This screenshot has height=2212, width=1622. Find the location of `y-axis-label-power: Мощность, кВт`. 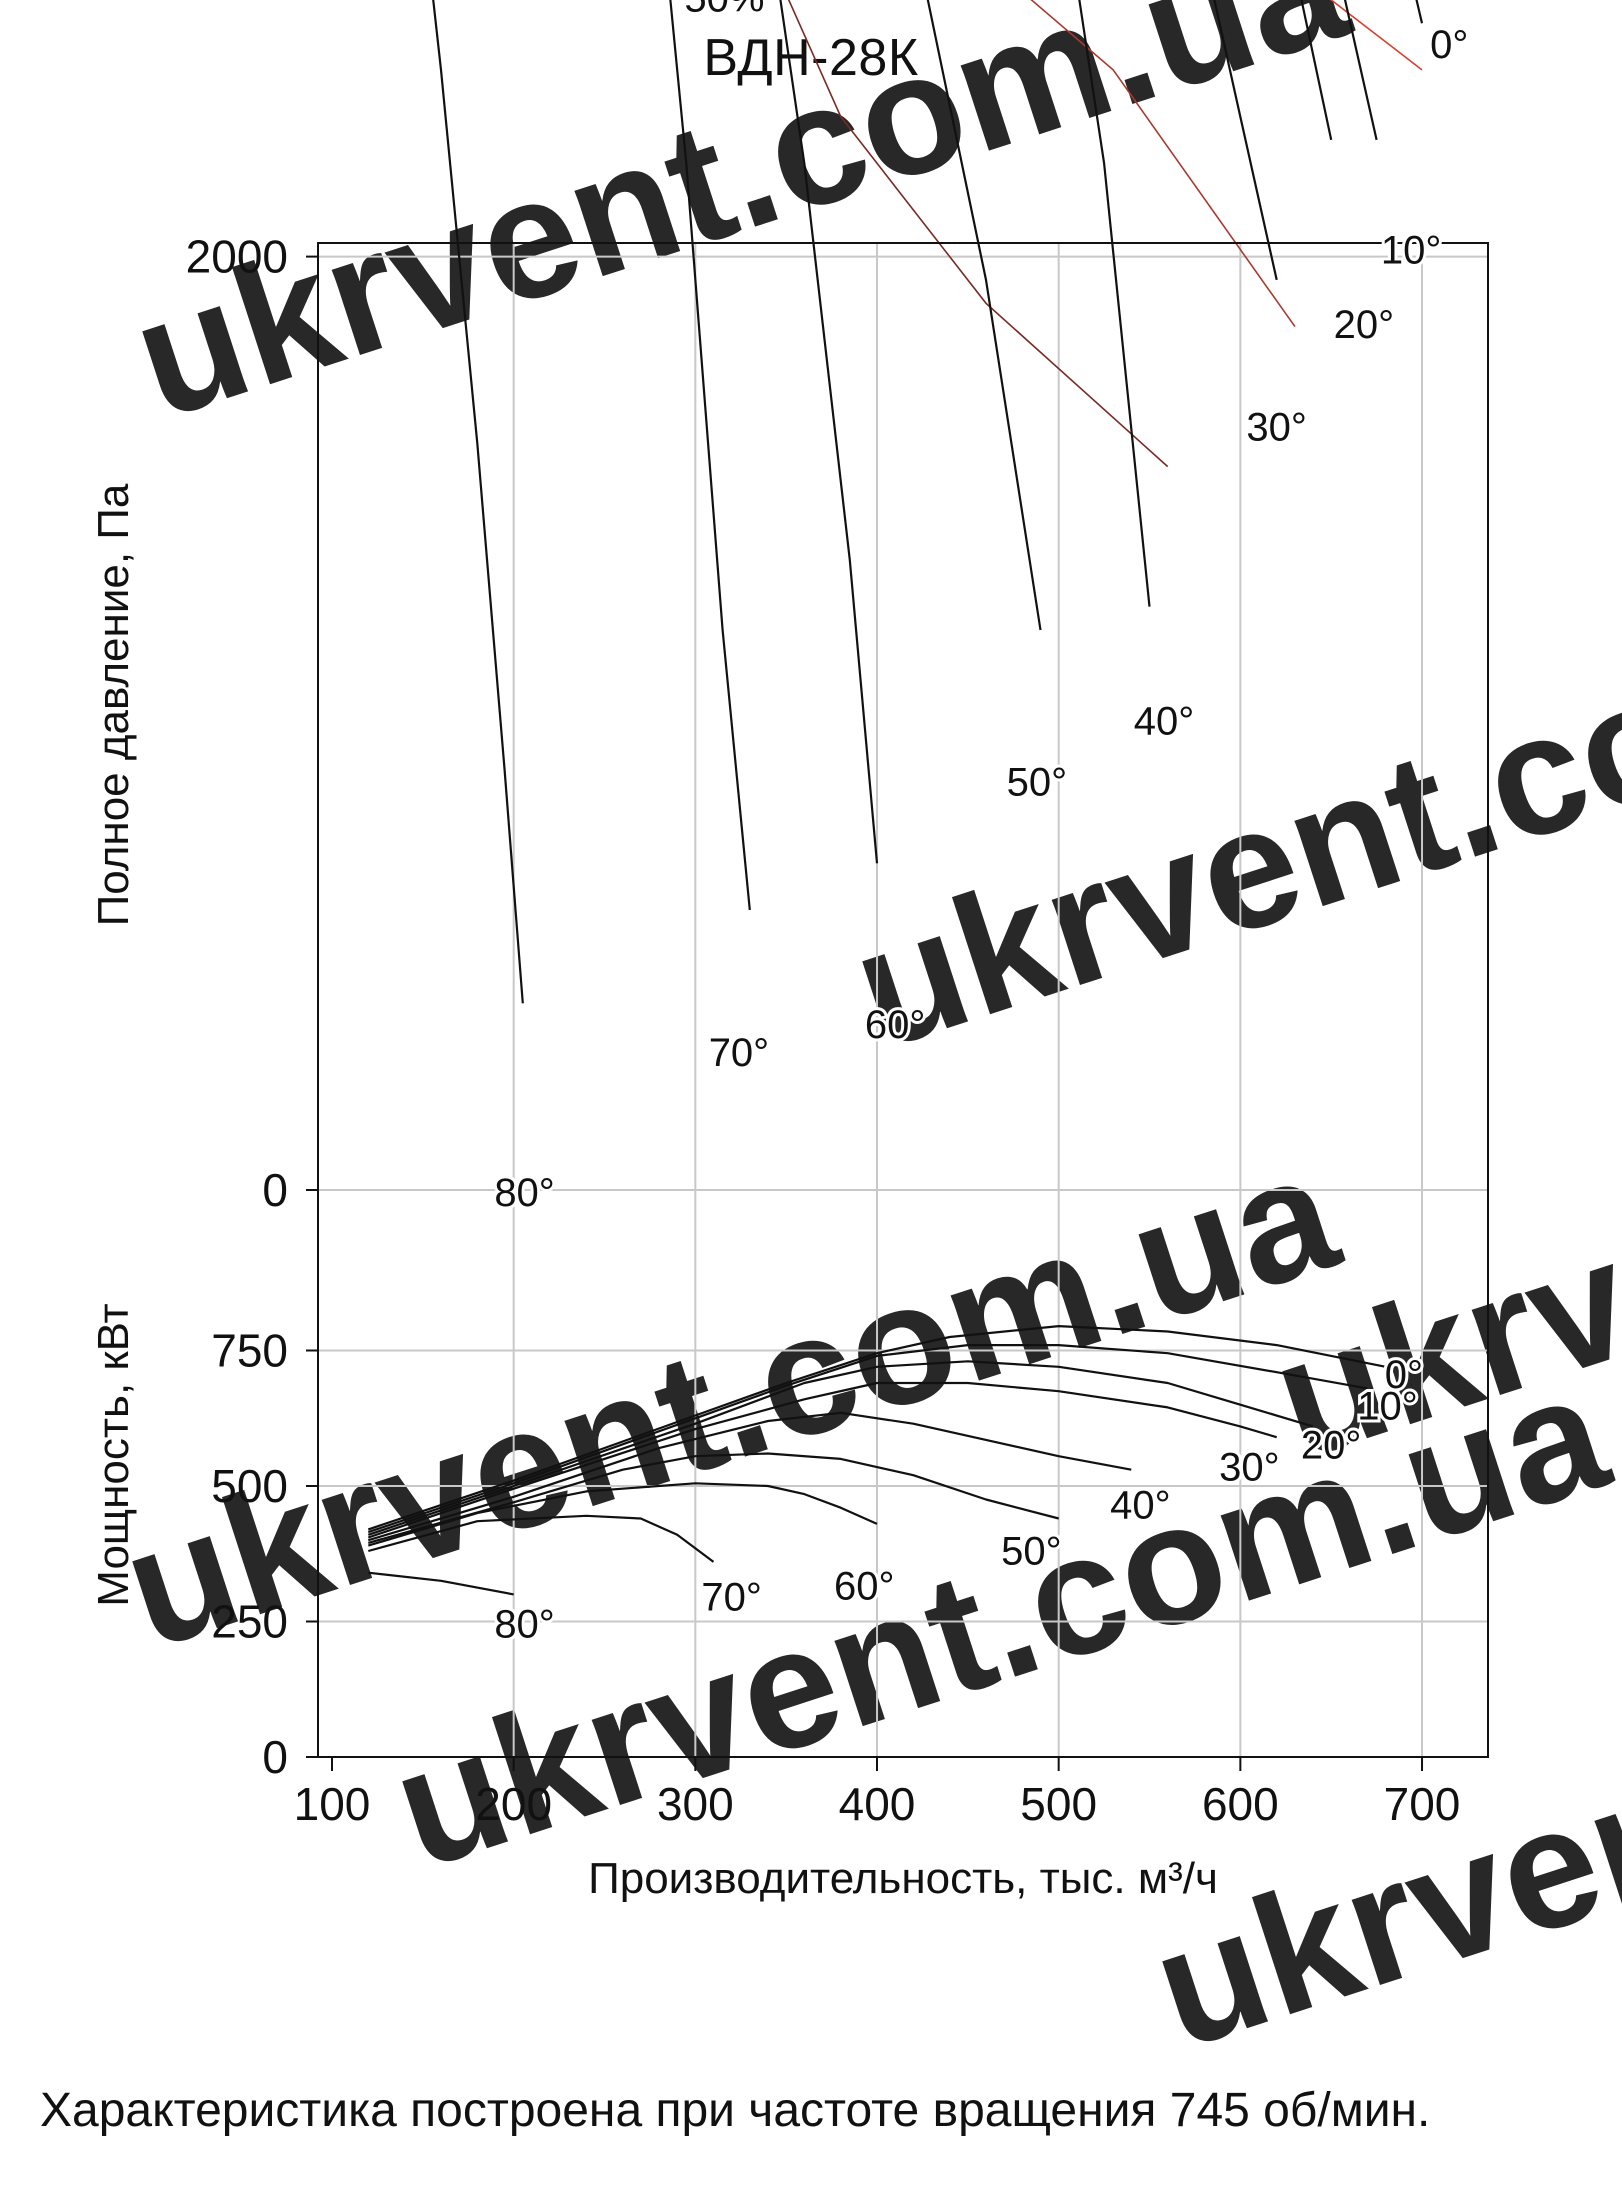

y-axis-label-power: Мощность, кВт is located at coordinates (113, 1454).